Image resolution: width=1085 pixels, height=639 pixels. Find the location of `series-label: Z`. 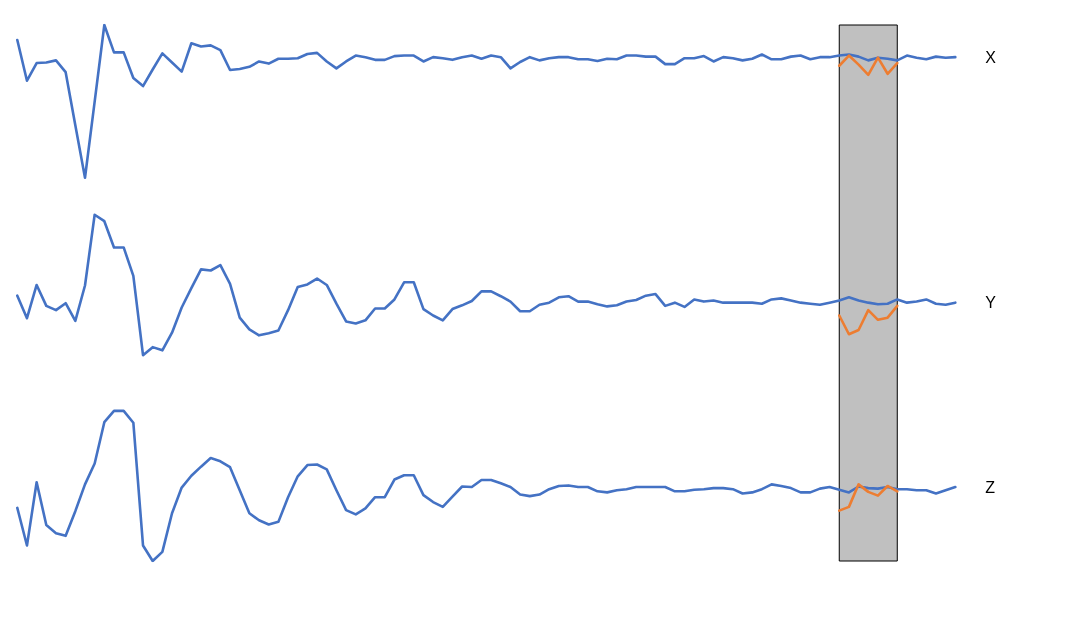

series-label: Z is located at coordinates (990, 487).